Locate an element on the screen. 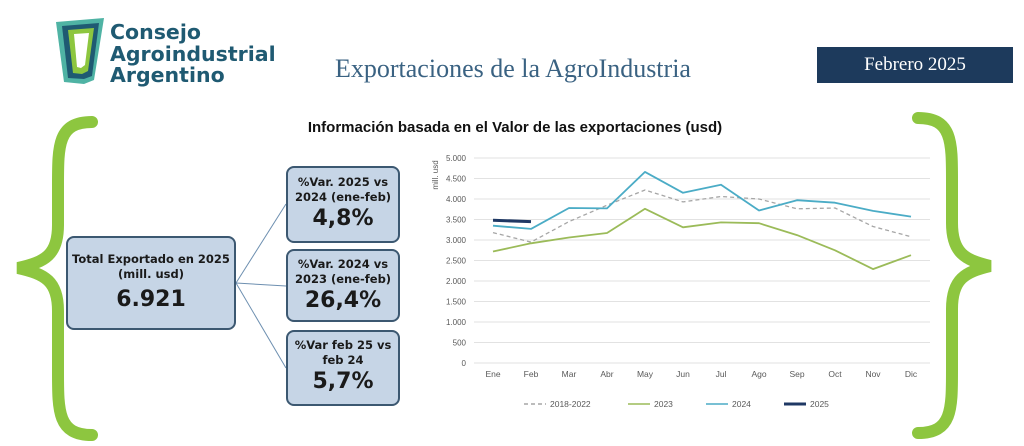 This screenshot has width=1024, height=446. logo-line-1: Consejo is located at coordinates (155, 32).